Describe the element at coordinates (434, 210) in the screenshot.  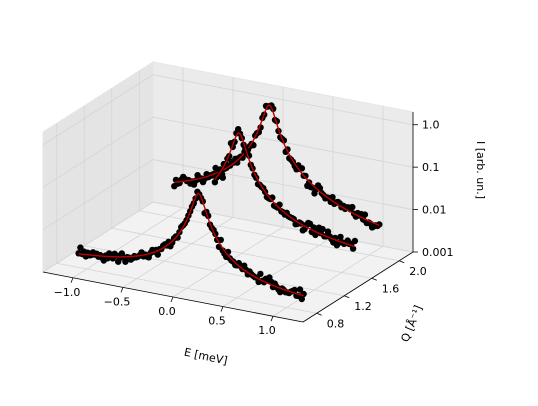
I see `z-tick-label: 0.01` at that location.